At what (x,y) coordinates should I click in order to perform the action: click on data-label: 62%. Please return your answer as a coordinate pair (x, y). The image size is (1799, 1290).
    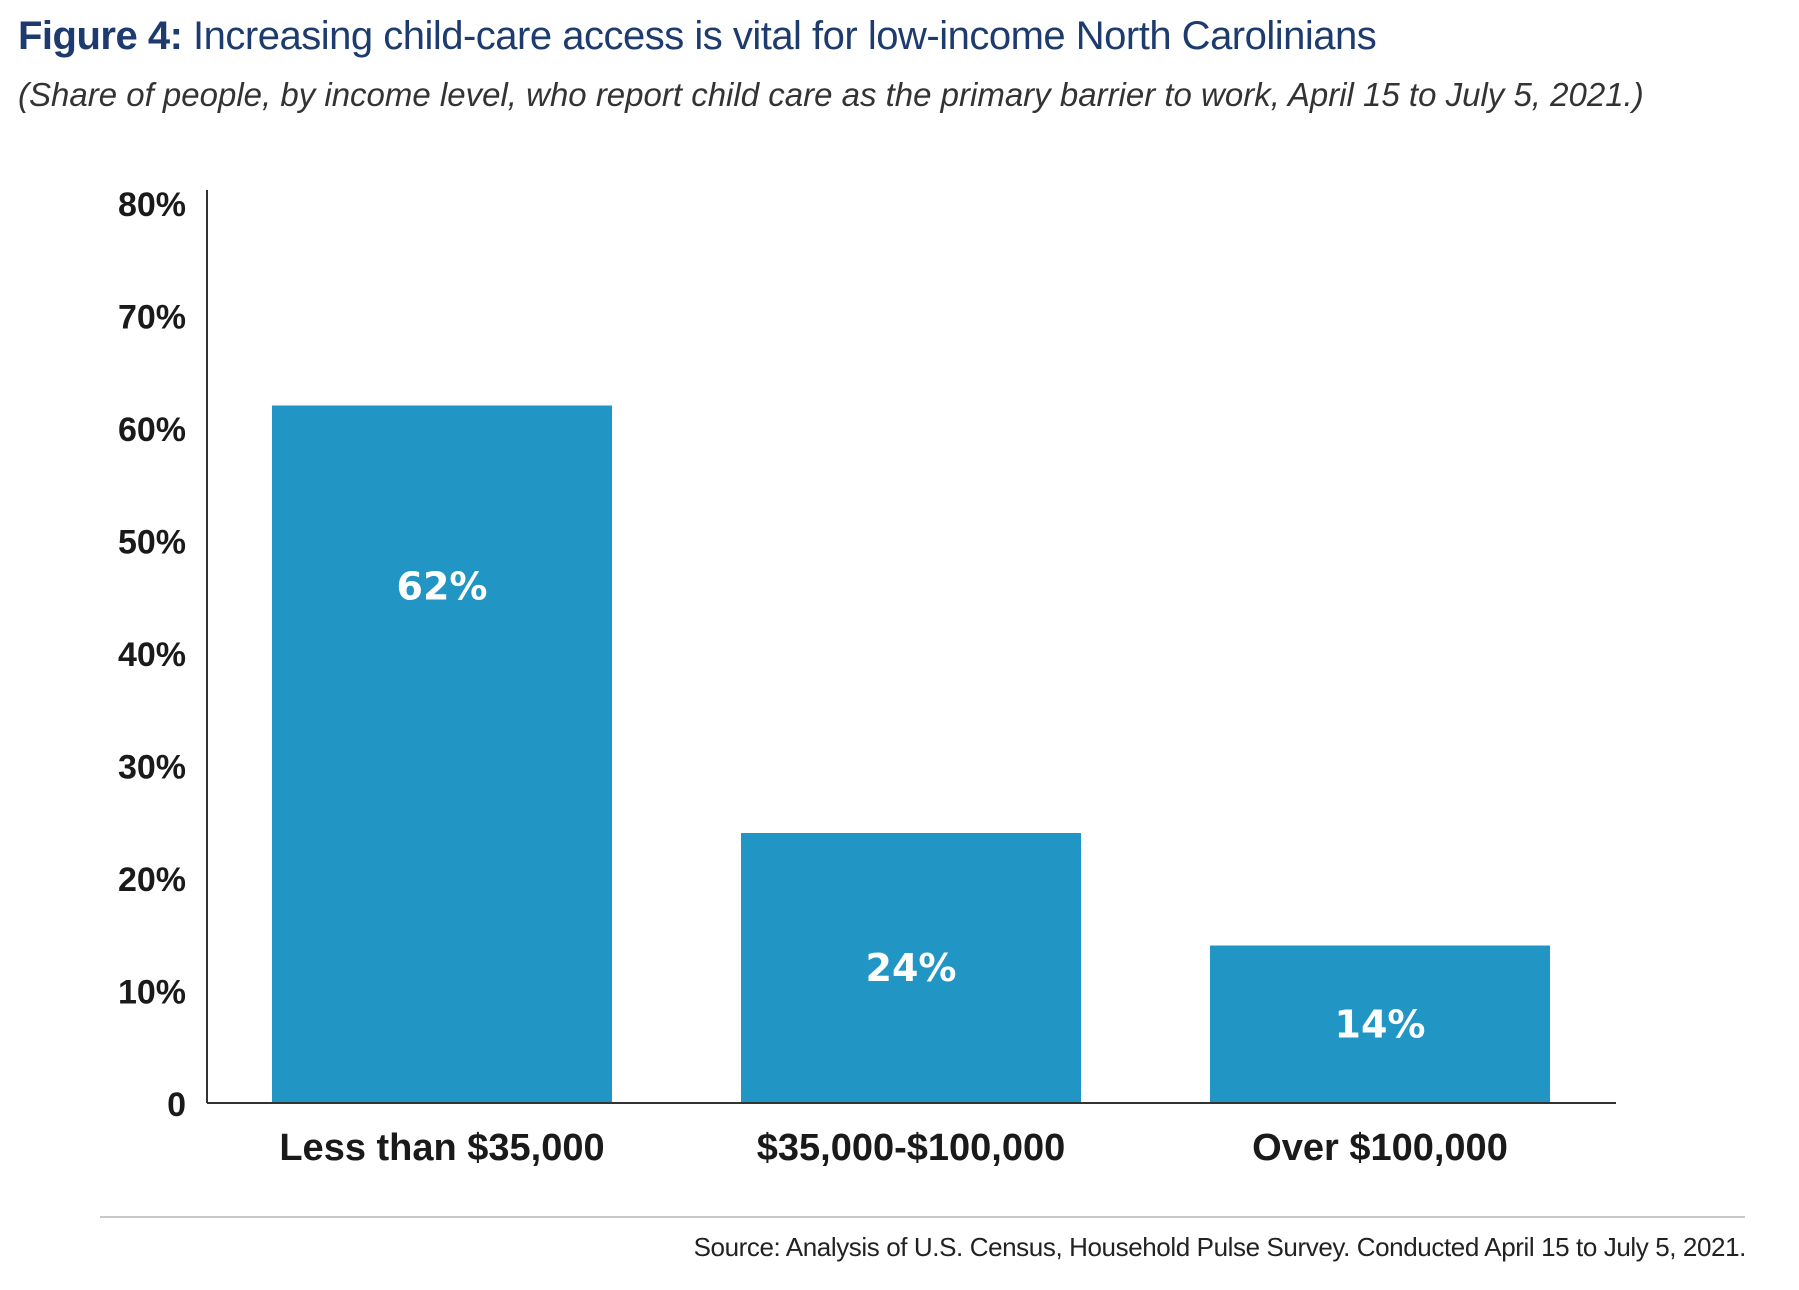
    Looking at the image, I should click on (442, 587).